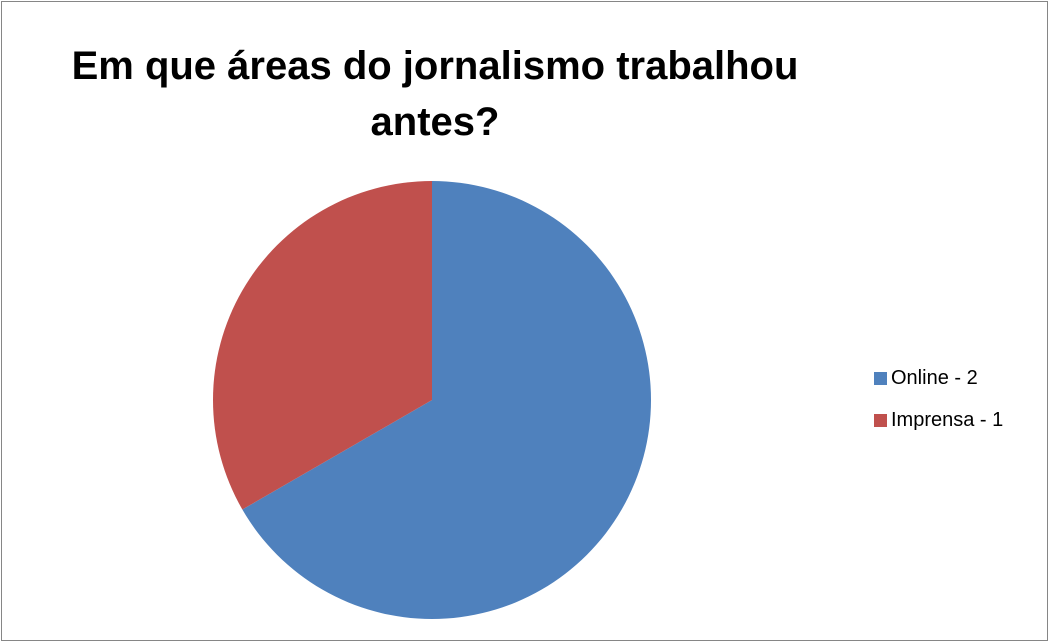 This screenshot has height=642, width=1049. I want to click on legend-item-imprensa: Imprensa - 1, so click(938, 420).